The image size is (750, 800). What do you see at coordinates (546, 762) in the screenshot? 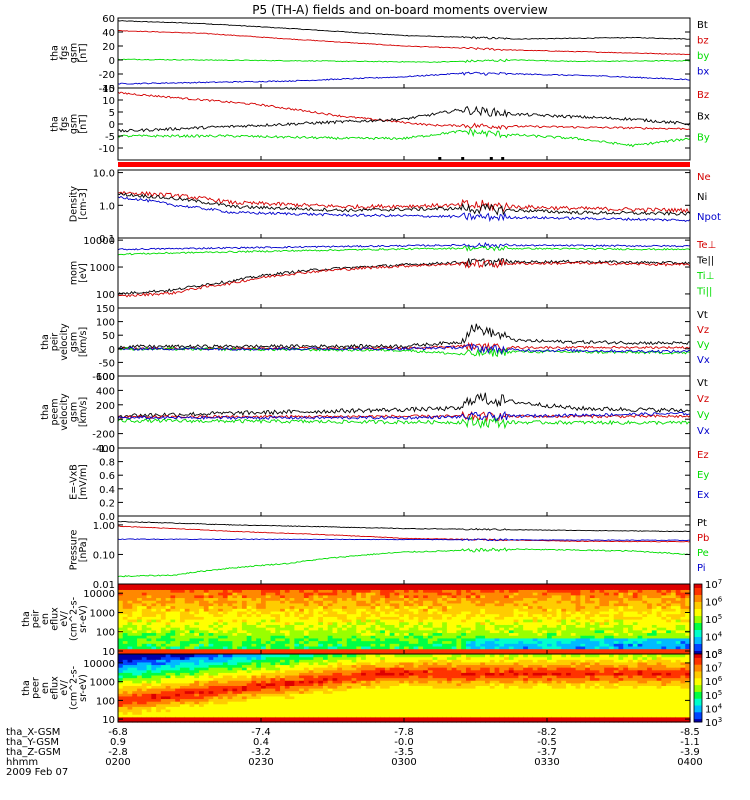
I see `x-tick-label: 0330` at bounding box center [546, 762].